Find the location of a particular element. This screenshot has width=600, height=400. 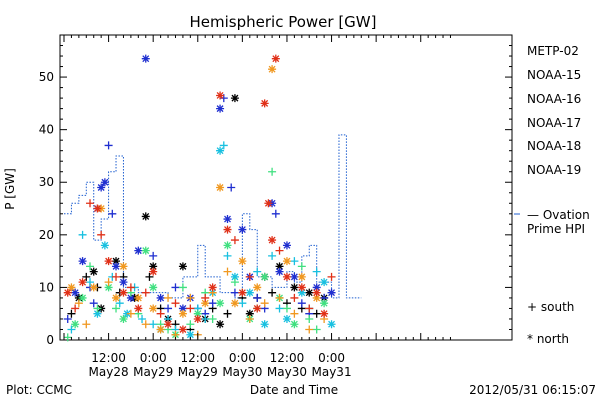

y-tick-label: 30 is located at coordinates (46, 182).